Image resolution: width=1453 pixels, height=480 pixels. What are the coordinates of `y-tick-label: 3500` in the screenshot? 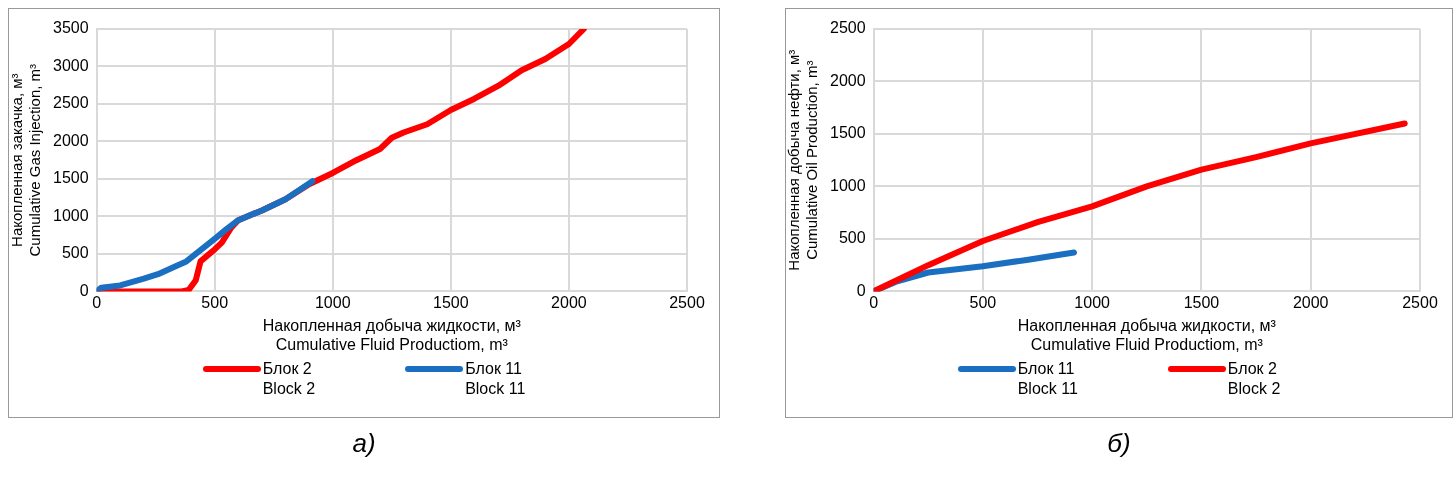 It's located at (71, 28).